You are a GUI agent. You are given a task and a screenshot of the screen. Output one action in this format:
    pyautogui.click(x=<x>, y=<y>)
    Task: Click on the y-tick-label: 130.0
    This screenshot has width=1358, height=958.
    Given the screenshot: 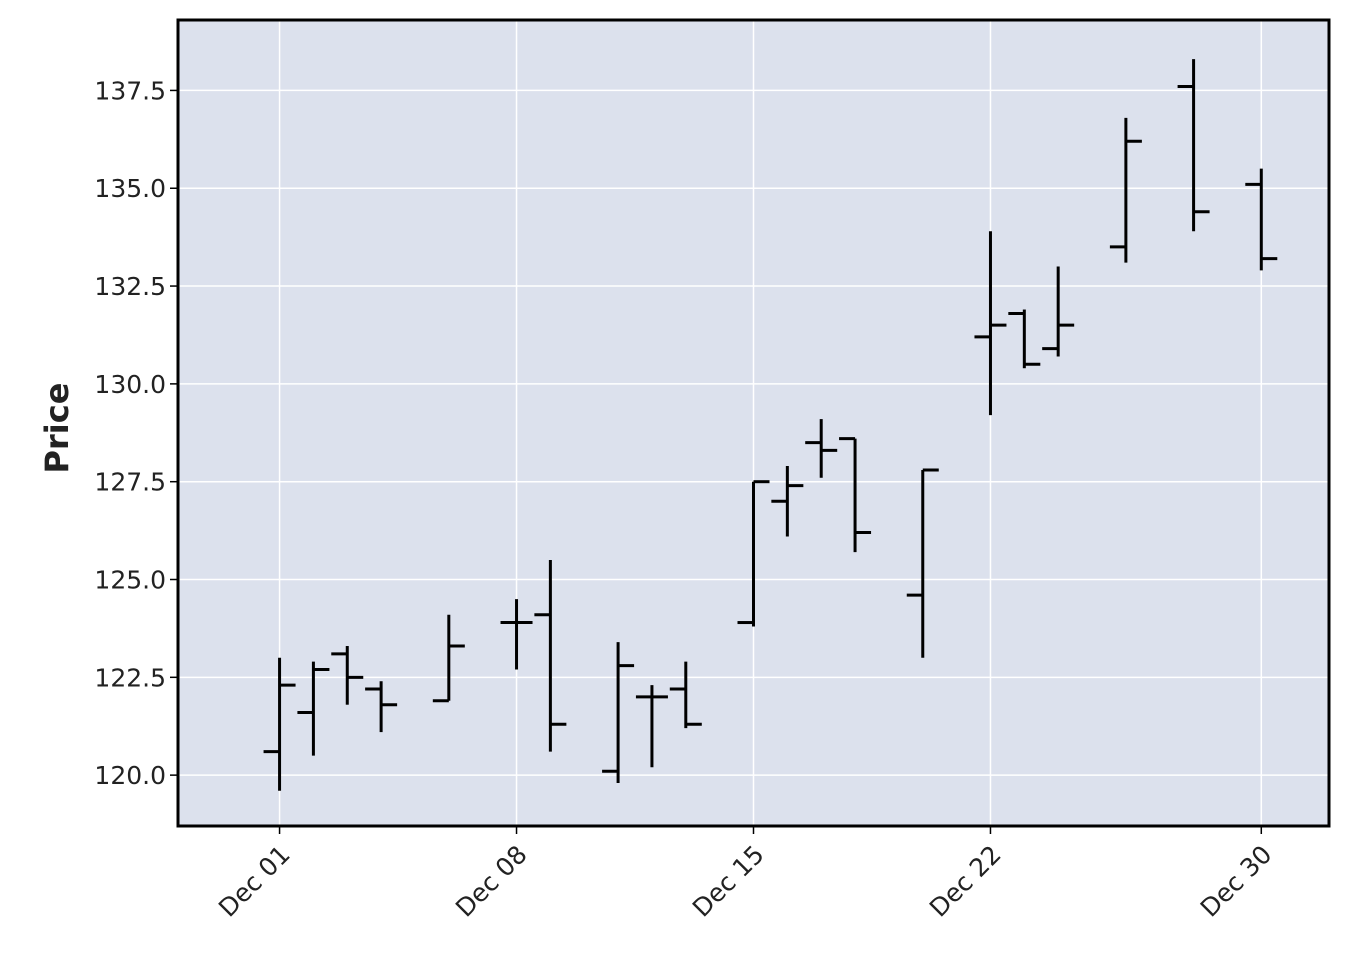 What is the action you would take?
    pyautogui.click(x=130, y=384)
    